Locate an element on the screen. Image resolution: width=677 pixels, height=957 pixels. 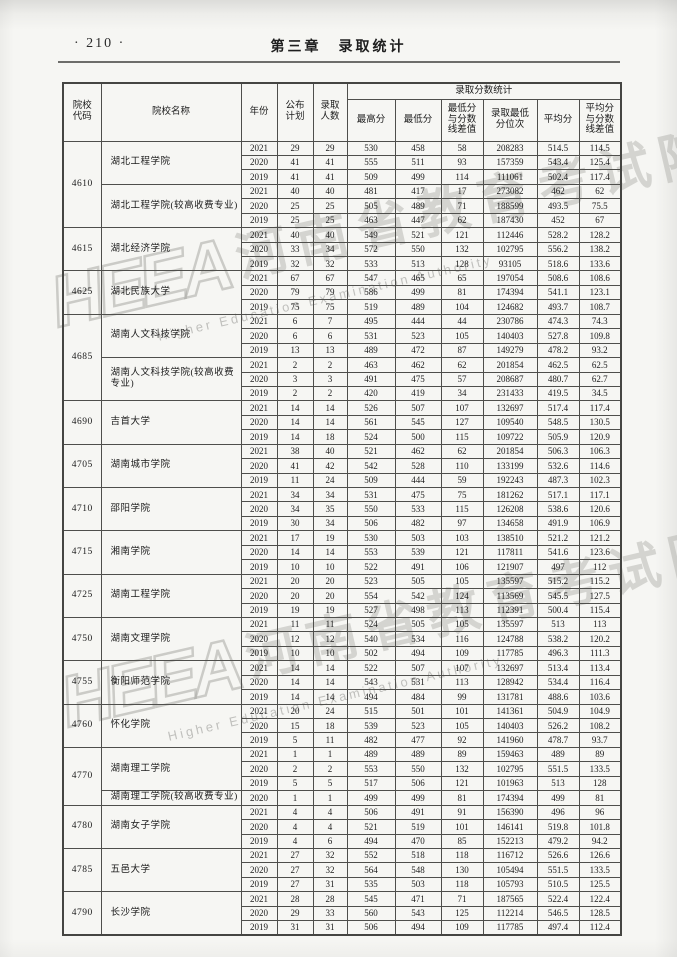
min-score-cell: 482 is located at coordinates (418, 523).